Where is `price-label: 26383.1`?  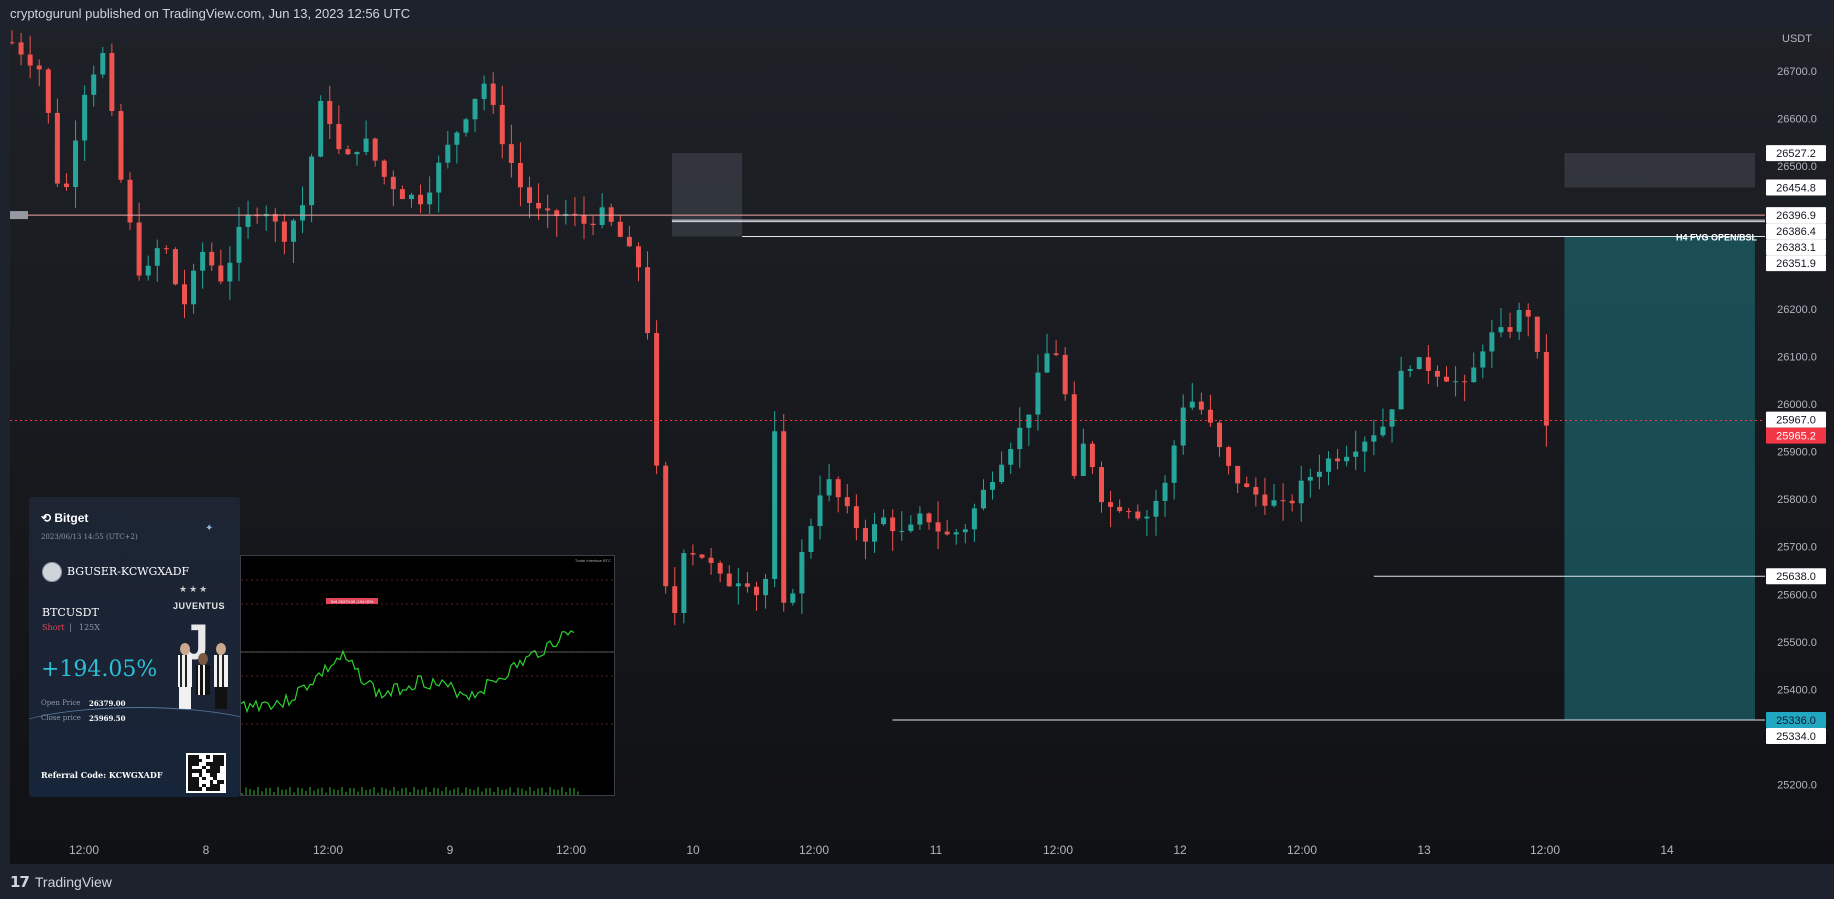
price-label: 26383.1 is located at coordinates (1796, 248).